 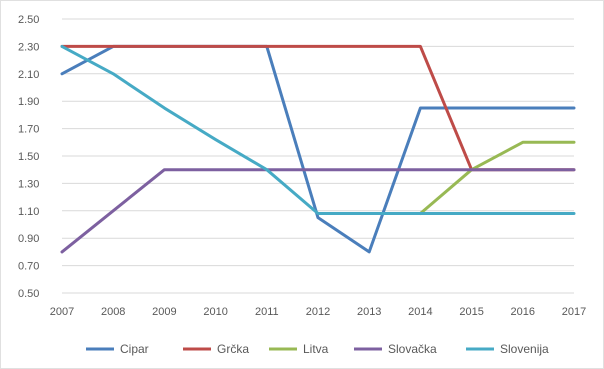 What do you see at coordinates (574, 312) in the screenshot?
I see `x-tick-label: 2017` at bounding box center [574, 312].